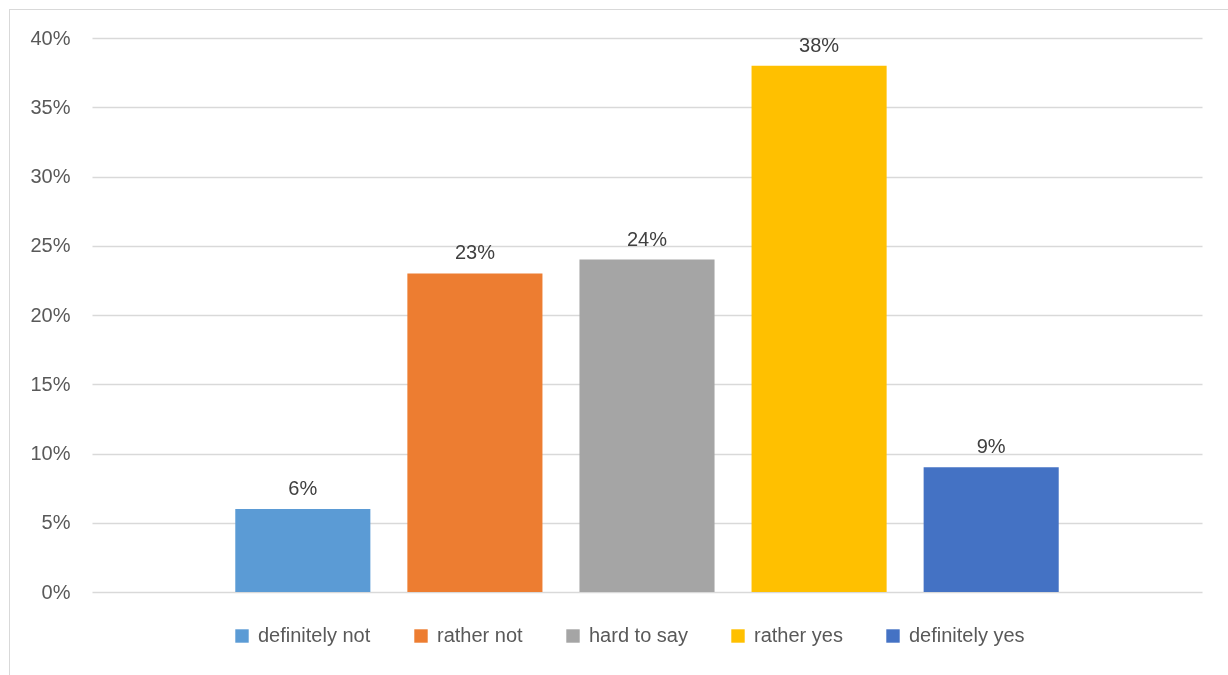 Image resolution: width=1228 pixels, height=675 pixels. I want to click on data-label: 6%, so click(303, 487).